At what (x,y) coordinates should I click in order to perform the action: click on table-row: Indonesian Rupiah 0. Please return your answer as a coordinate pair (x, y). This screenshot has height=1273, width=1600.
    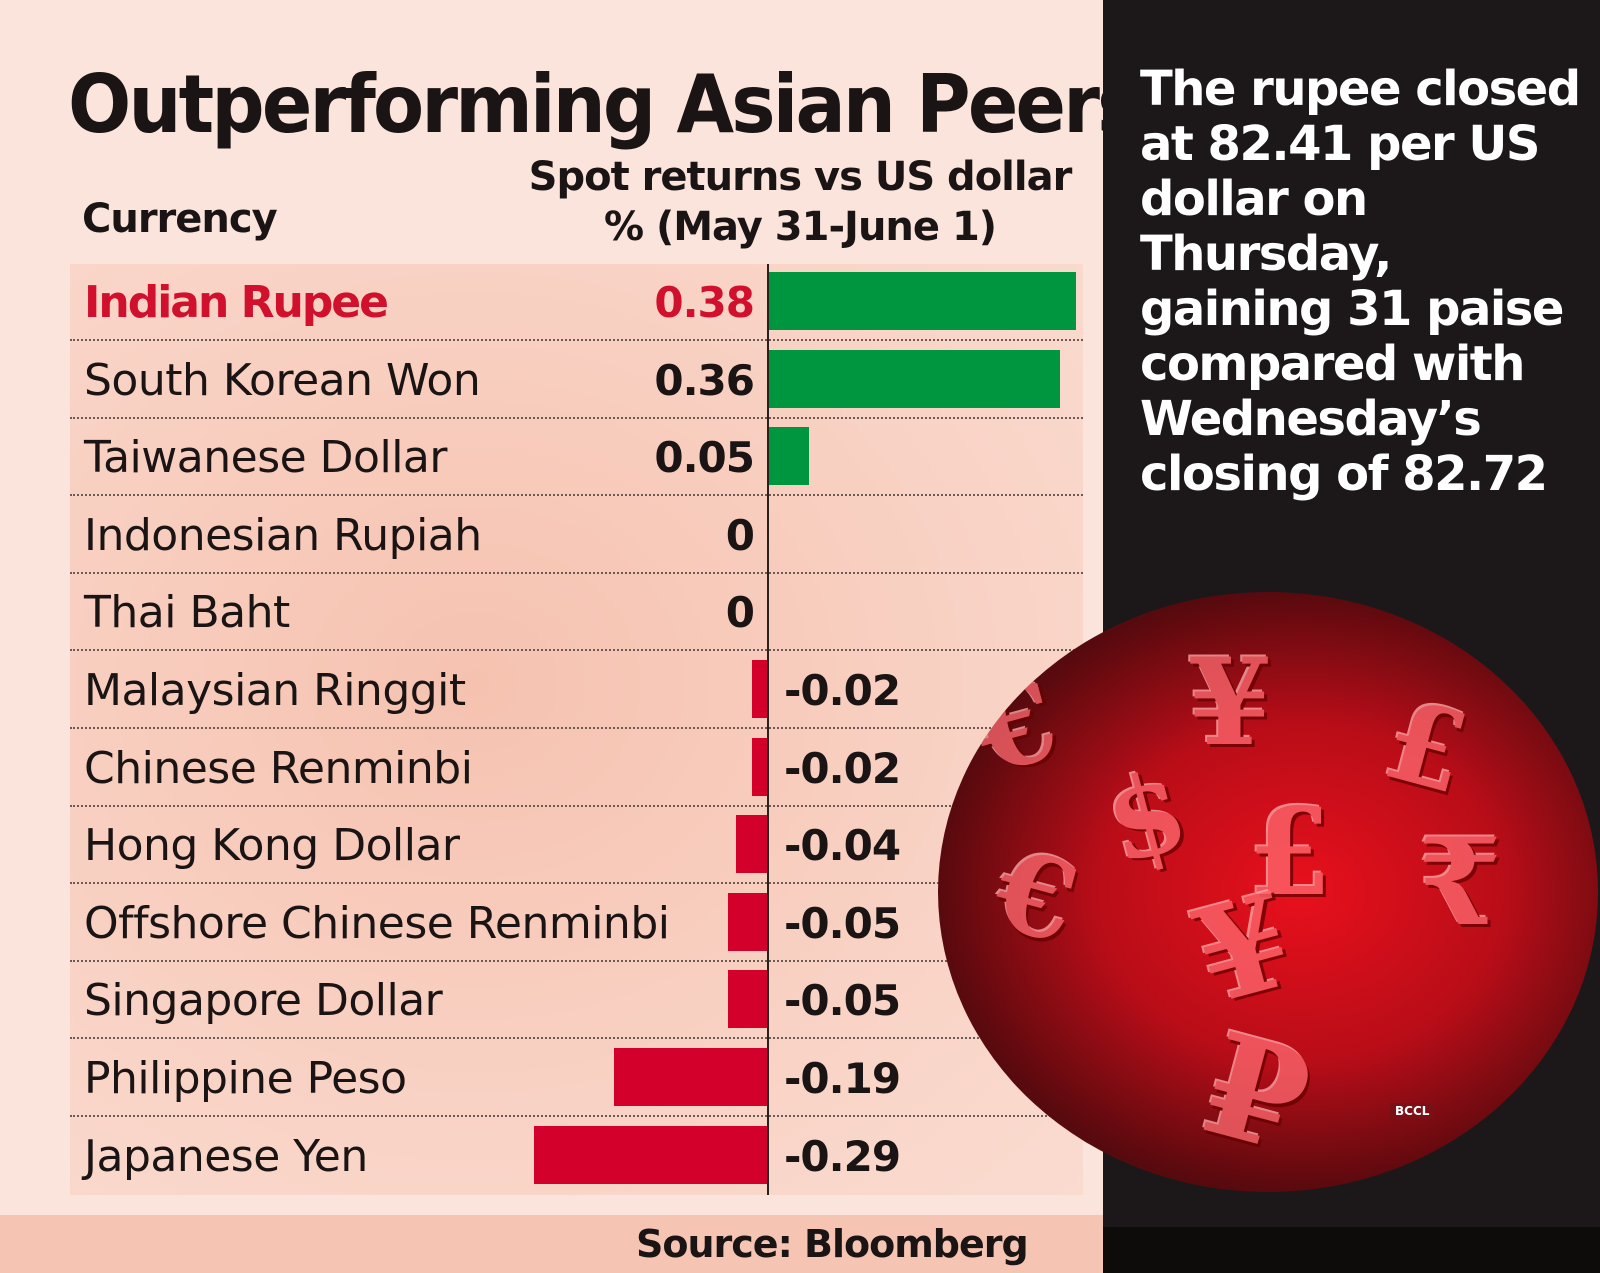
    Looking at the image, I should click on (576, 535).